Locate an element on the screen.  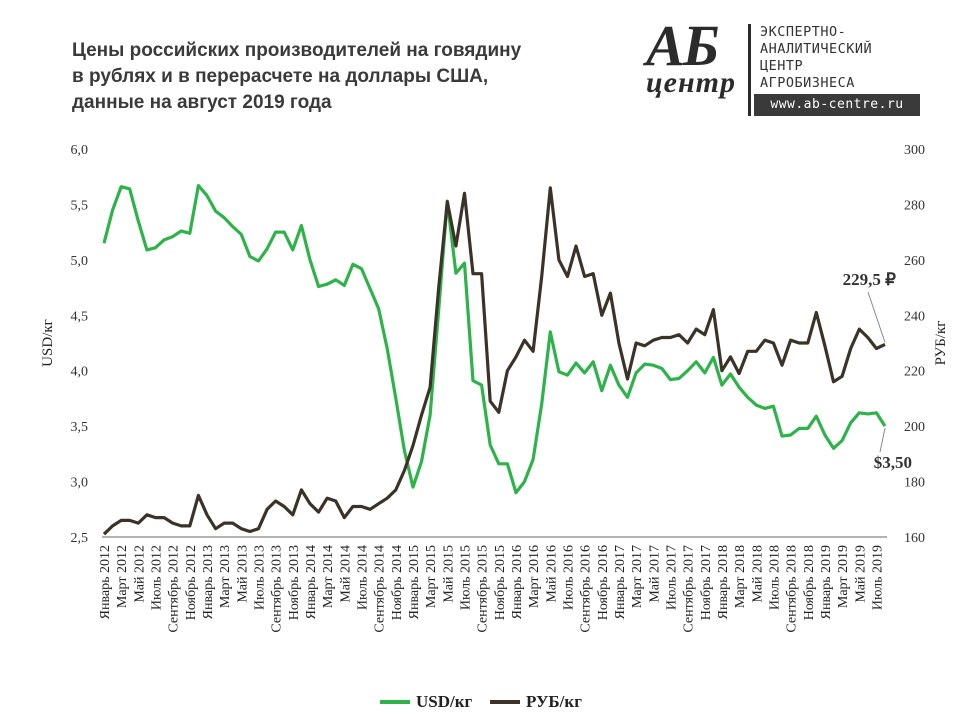
x-tick-label: Май 2015 is located at coordinates (448, 574).